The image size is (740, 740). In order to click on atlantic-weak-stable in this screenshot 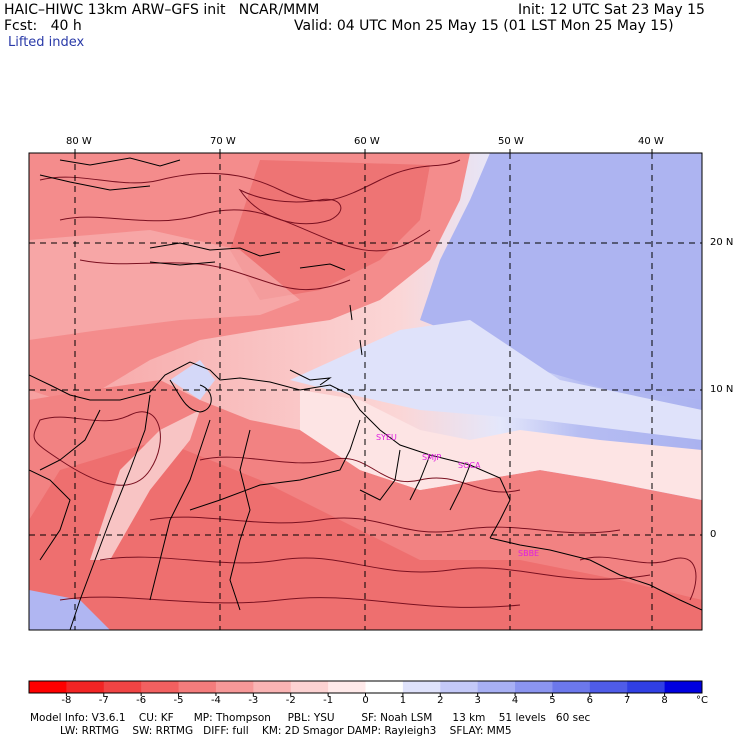, I will do `click(496, 380)`.